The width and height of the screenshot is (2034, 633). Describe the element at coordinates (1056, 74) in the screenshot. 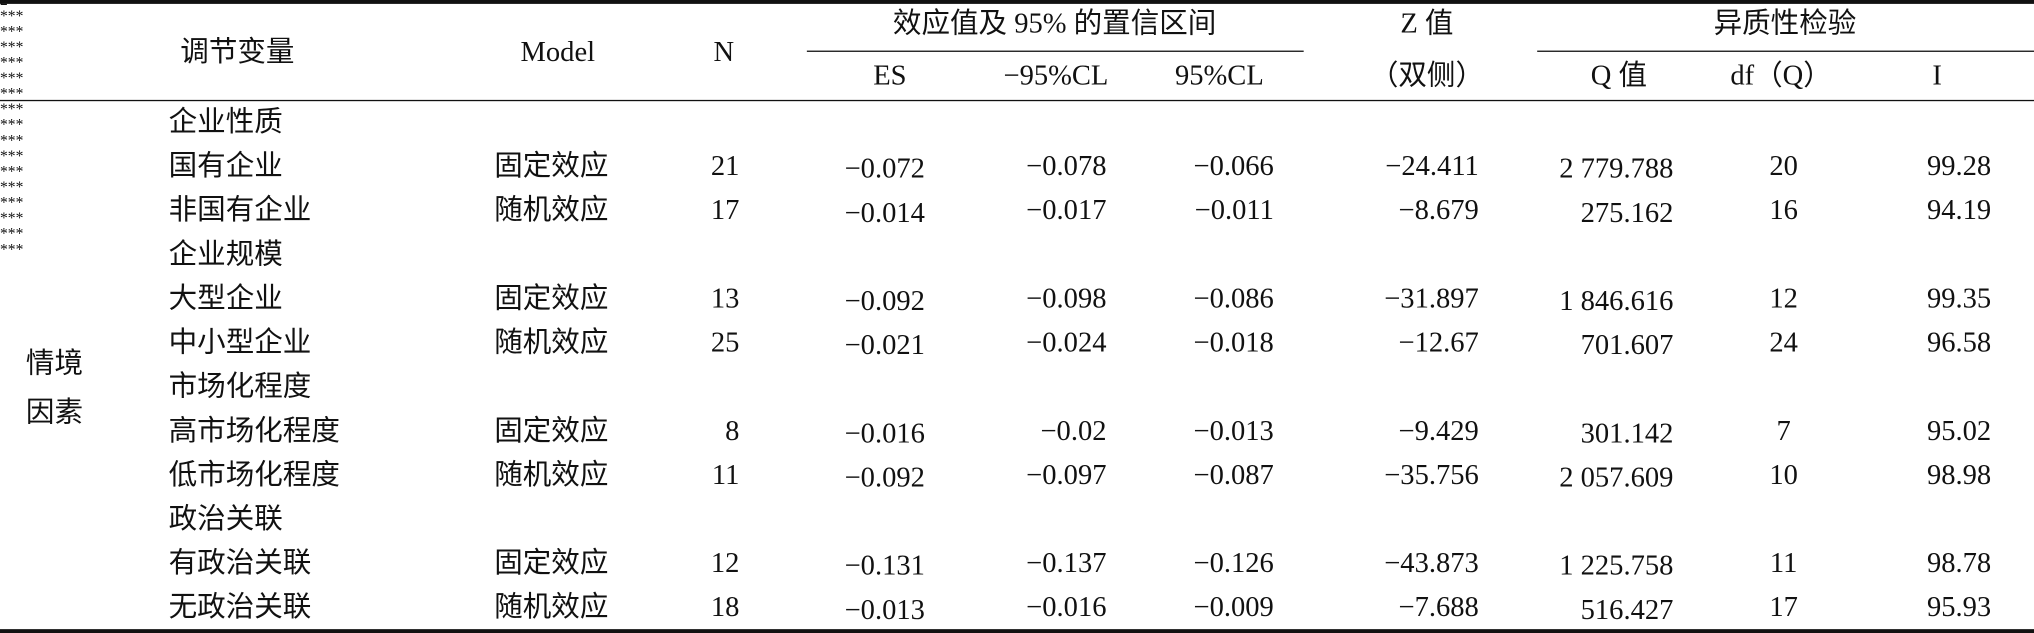

I see `header-cell: −95%CL` at that location.